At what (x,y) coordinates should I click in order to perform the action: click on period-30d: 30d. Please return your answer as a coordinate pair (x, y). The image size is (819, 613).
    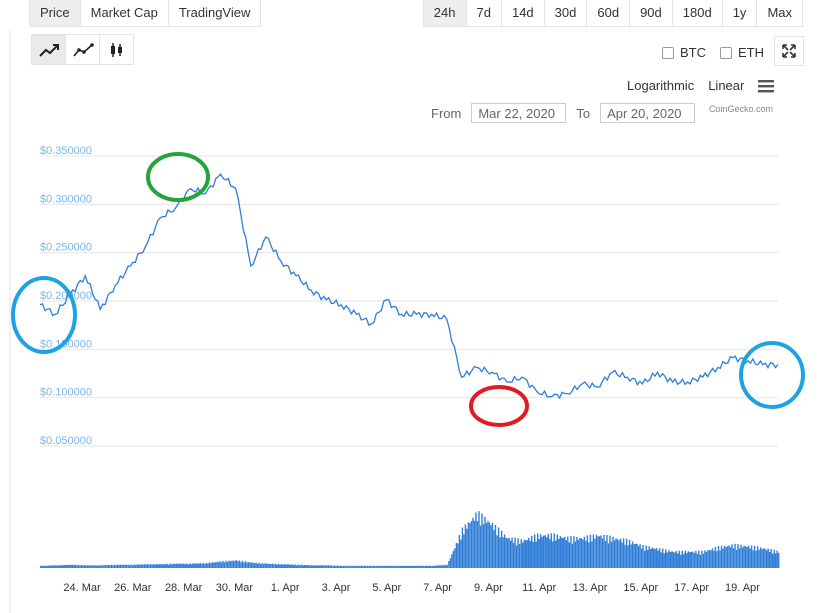
    Looking at the image, I should click on (565, 13).